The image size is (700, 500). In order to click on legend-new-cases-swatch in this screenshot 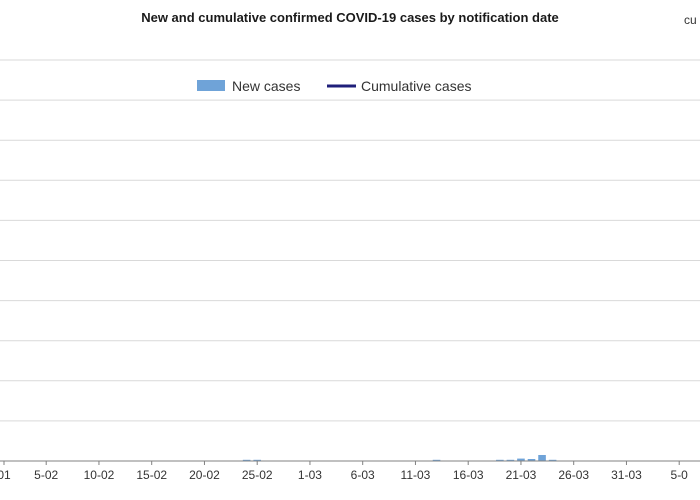, I will do `click(211, 85)`.